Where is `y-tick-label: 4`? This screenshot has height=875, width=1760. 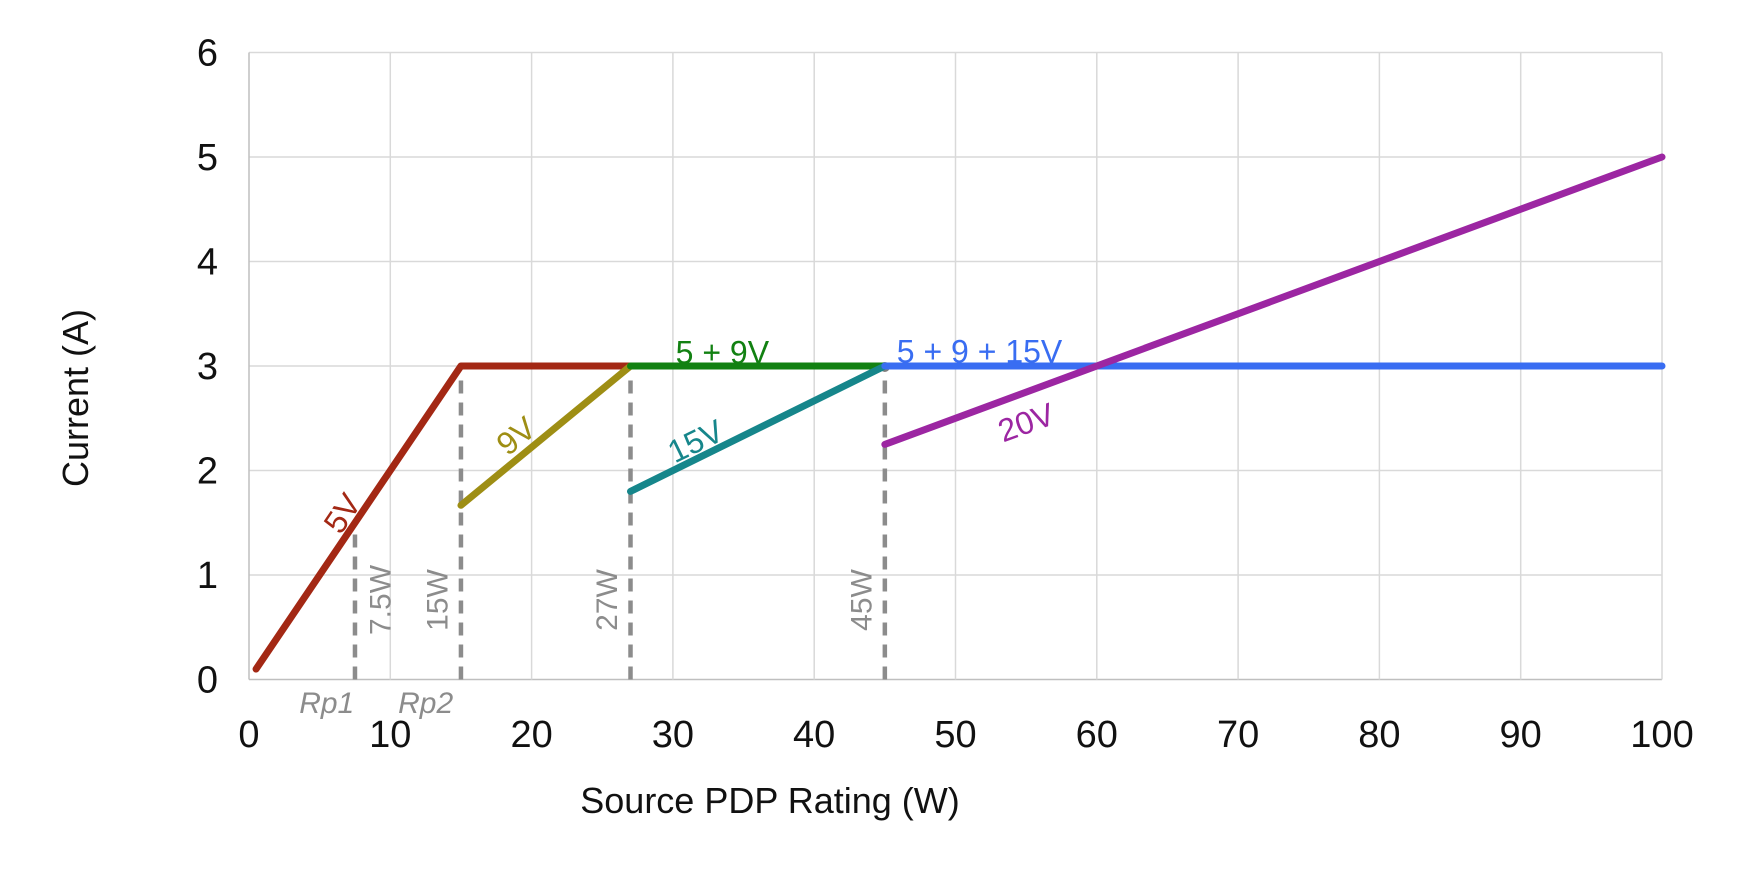 y-tick-label: 4 is located at coordinates (207, 263).